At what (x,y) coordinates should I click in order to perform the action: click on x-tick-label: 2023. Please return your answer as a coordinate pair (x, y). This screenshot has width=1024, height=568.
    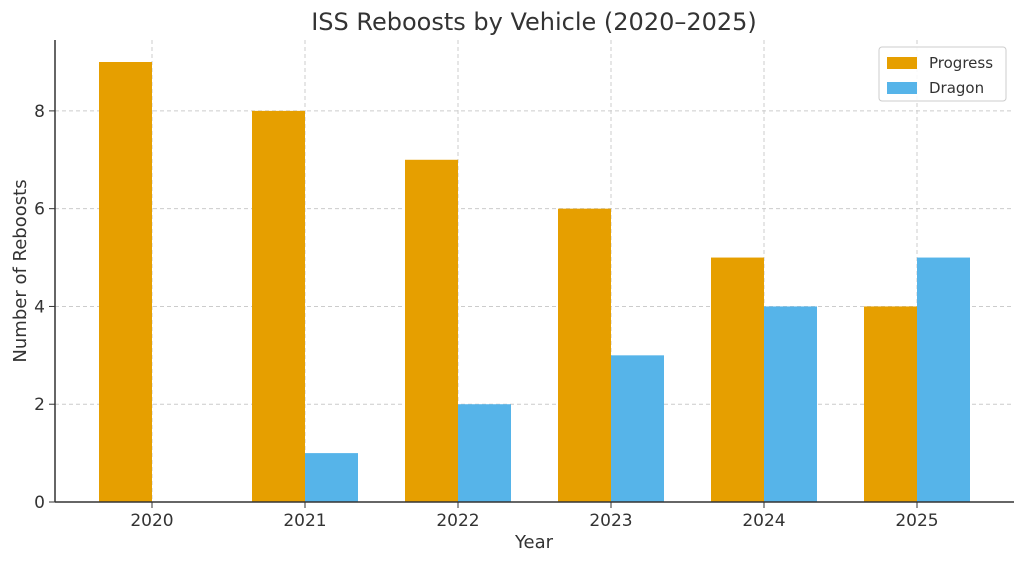
    Looking at the image, I should click on (610, 521).